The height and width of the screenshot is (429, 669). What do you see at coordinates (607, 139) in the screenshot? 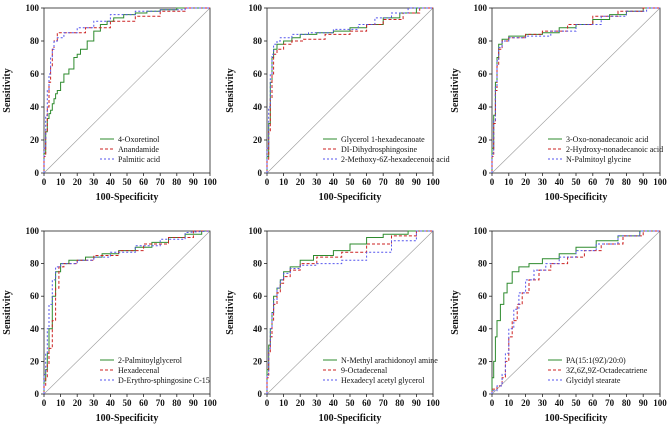
I see `legend-entry: 3-Oxo-nonadecanoic acid` at bounding box center [607, 139].